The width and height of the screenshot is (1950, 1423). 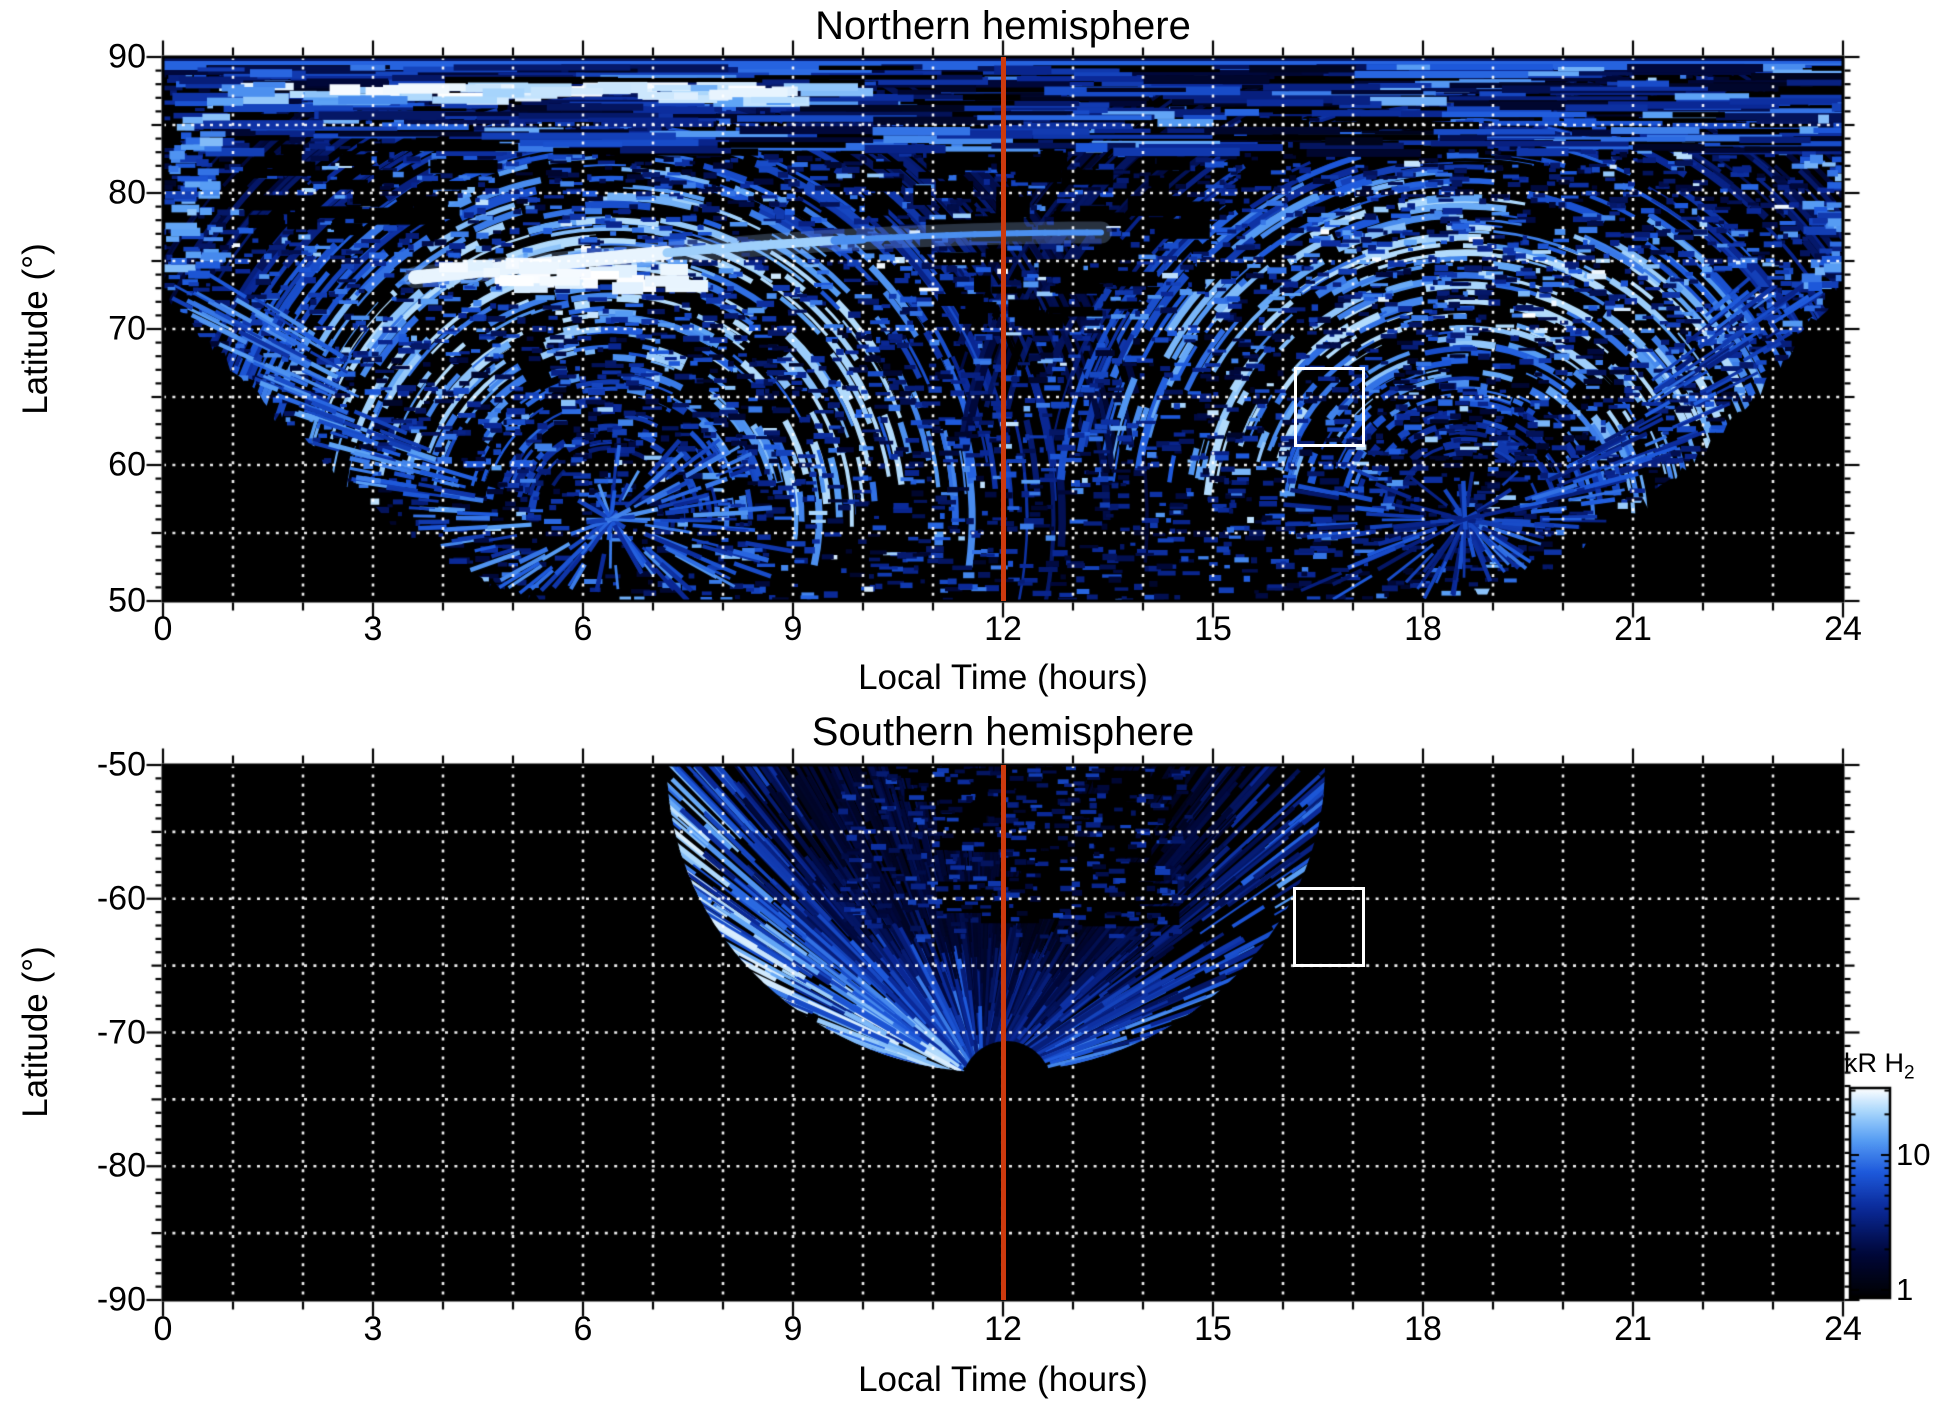 I want to click on y-tick-label: -50, so click(x=121, y=764).